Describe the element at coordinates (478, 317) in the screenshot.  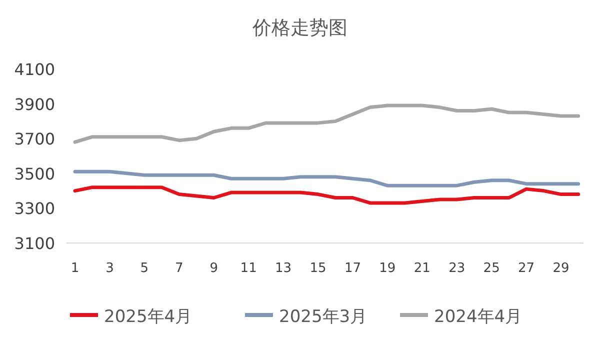
I see `legend-label: 2024年4月` at that location.